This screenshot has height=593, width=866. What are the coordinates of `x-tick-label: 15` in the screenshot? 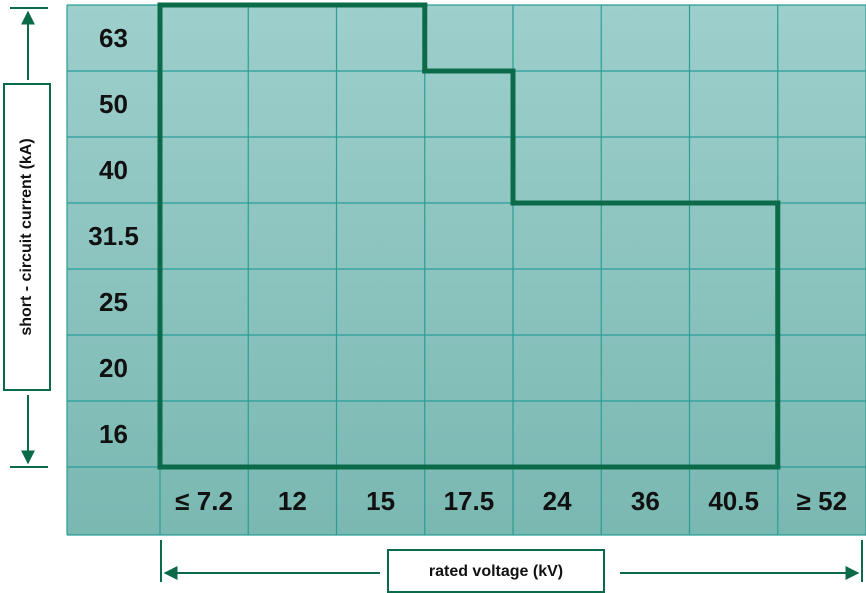 It's located at (380, 501).